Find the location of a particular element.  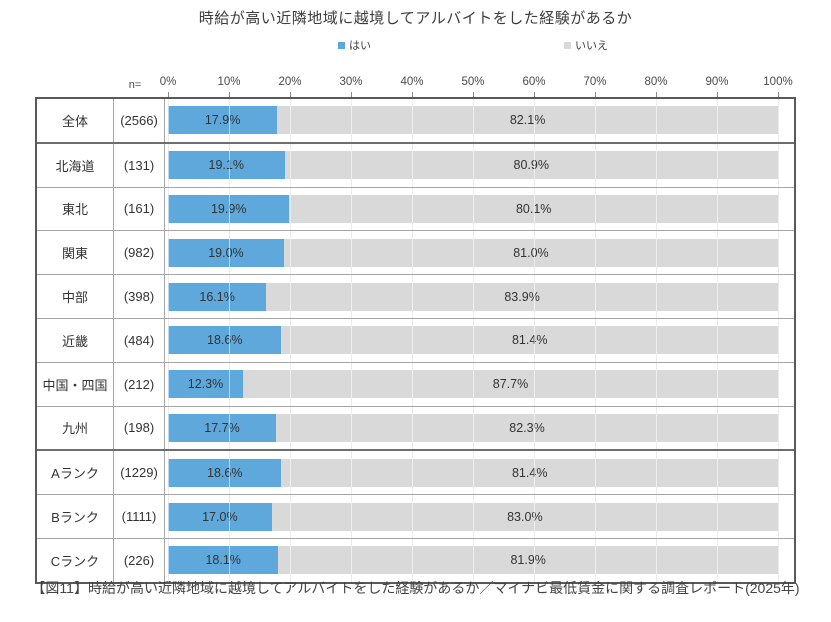

bar-segment-yes: 19.9% is located at coordinates (229, 208).